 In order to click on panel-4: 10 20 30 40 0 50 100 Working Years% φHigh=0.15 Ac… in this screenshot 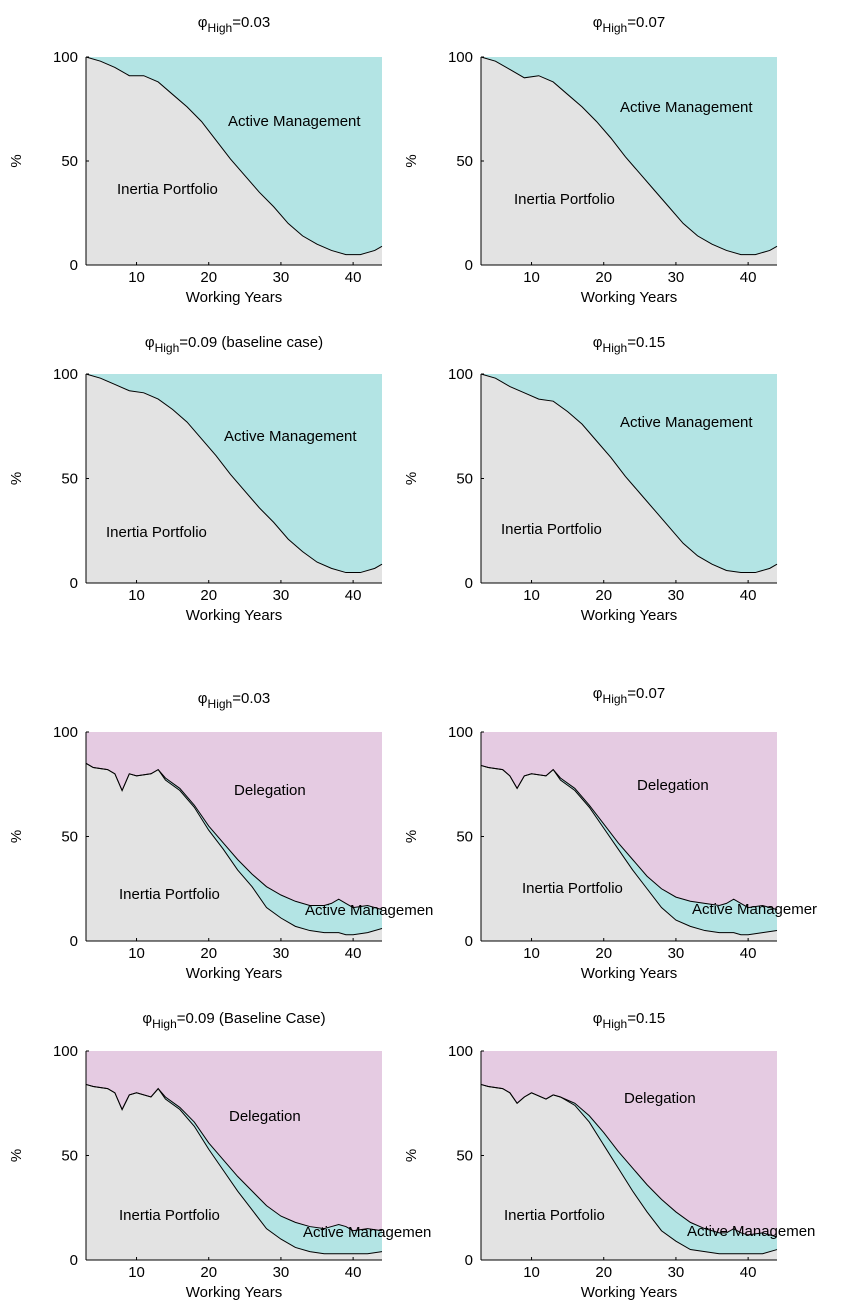, I will do `click(590, 479)`.